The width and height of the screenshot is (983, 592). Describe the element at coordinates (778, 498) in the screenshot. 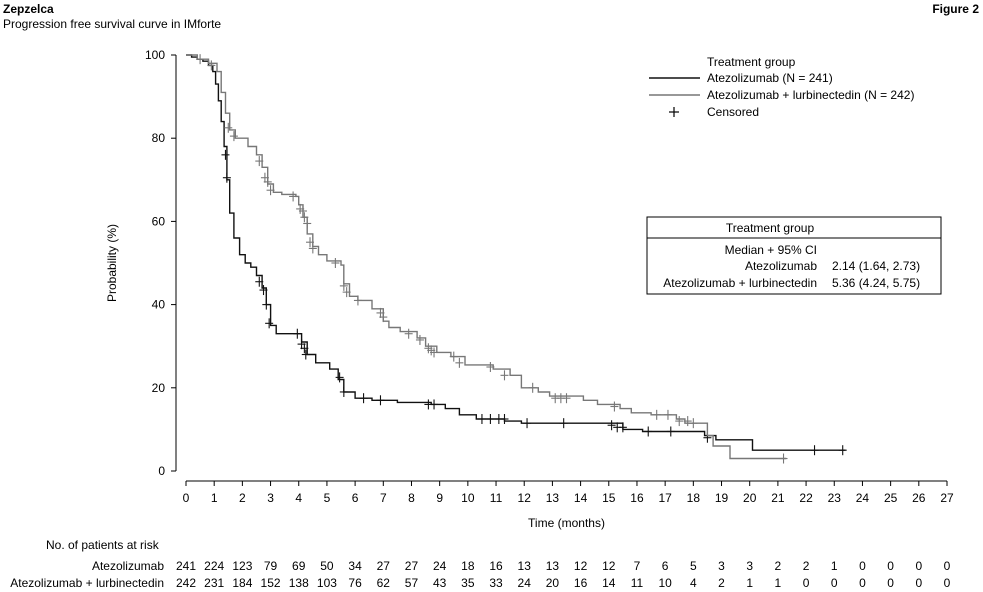

I see `x-tick-label: 21` at that location.